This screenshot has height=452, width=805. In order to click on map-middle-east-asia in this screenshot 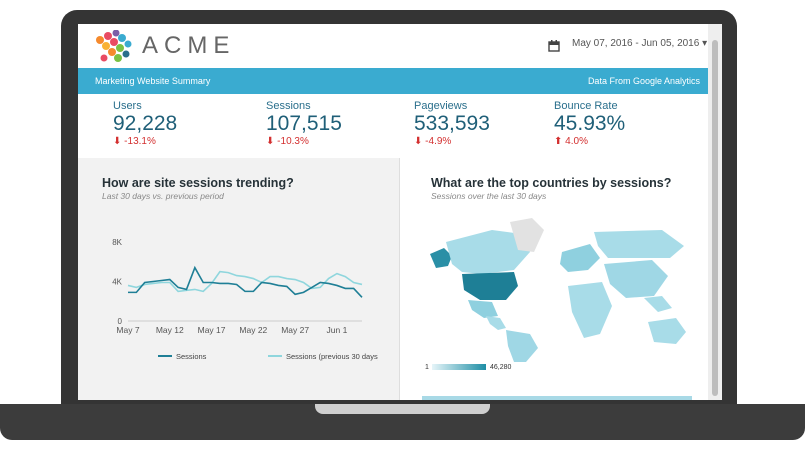, I will do `click(636, 279)`.